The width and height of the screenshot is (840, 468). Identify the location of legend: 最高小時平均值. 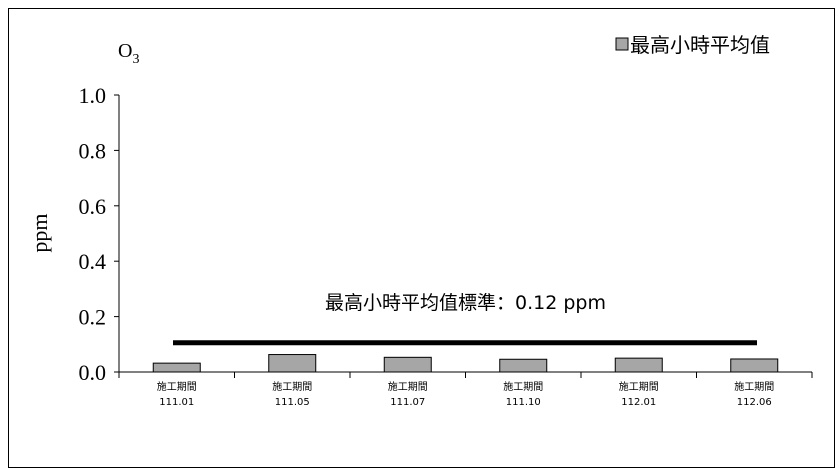
(692, 45).